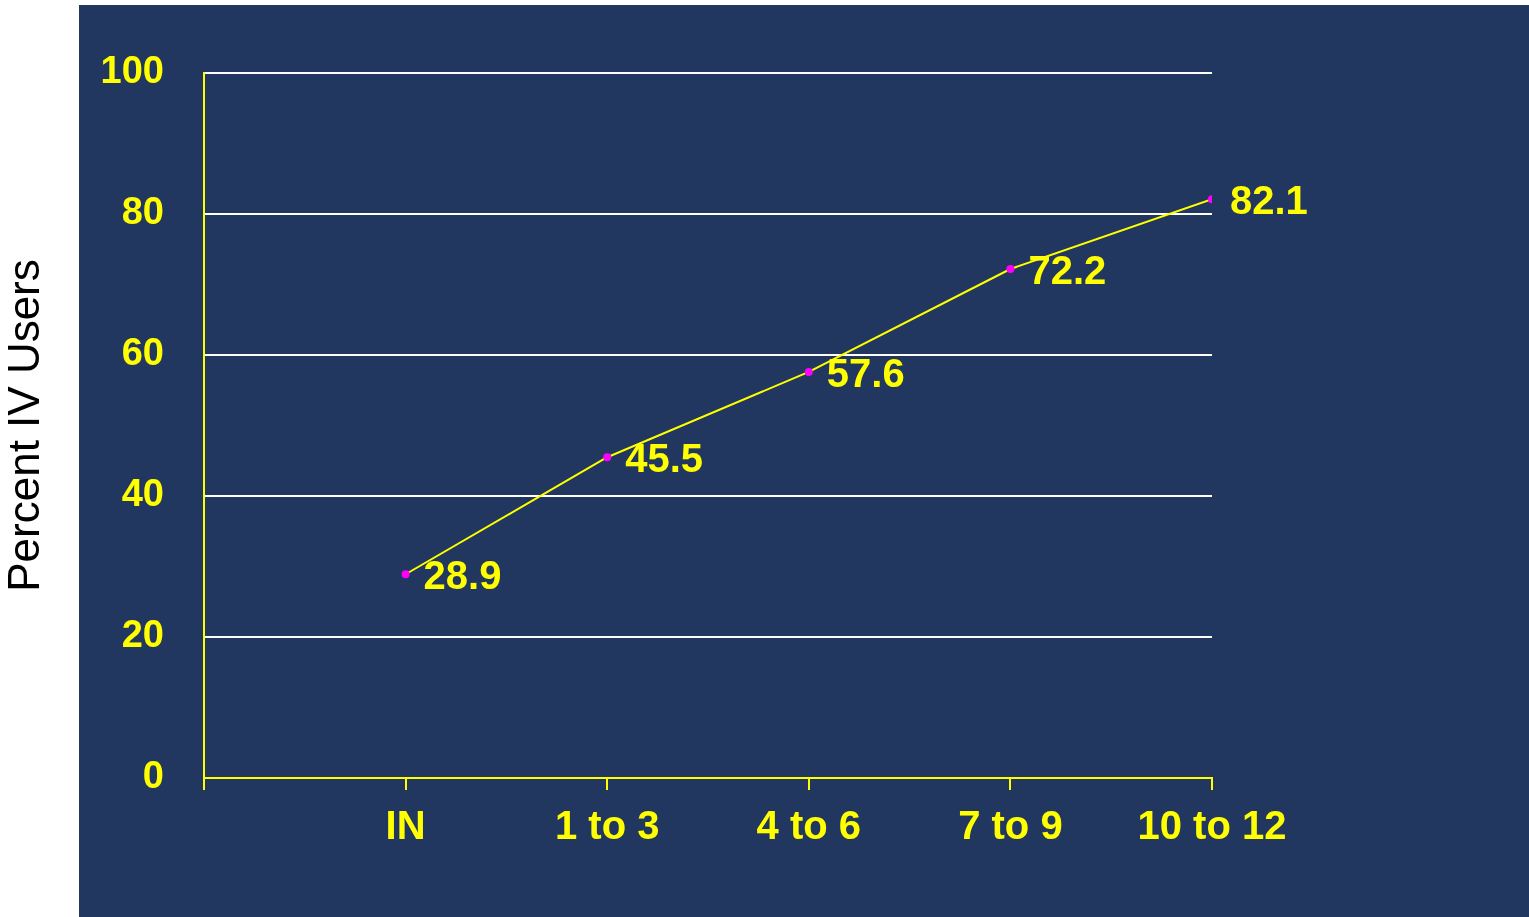 This screenshot has height=917, width=1529. Describe the element at coordinates (153, 775) in the screenshot. I see `y-tick-label: 0` at that location.